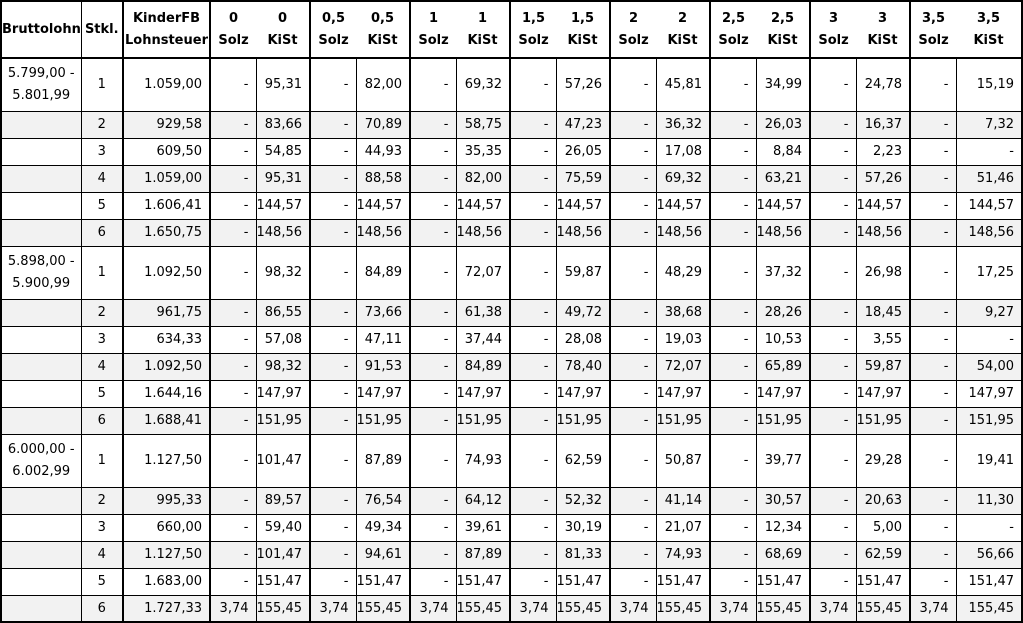 The image size is (1023, 623). Describe the element at coordinates (41, 460) in the screenshot. I see `bruttolohn-range-cell: 6.000,00 - 6.002,99` at that location.